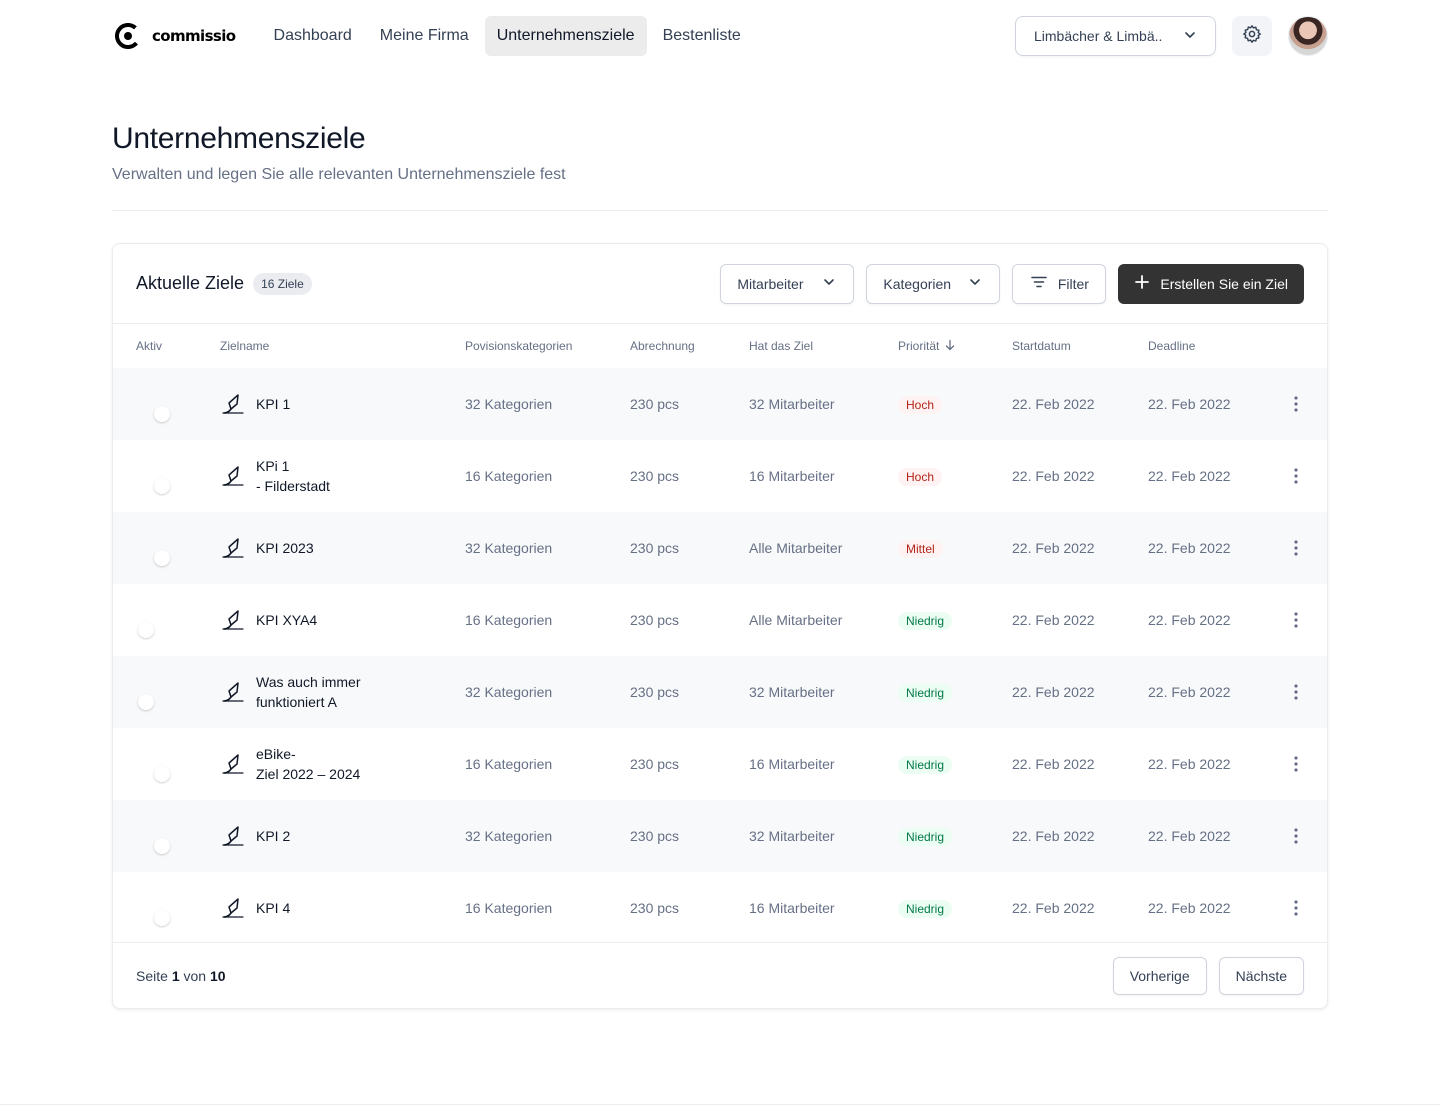  I want to click on goal-name: KPI 4, so click(273, 908).